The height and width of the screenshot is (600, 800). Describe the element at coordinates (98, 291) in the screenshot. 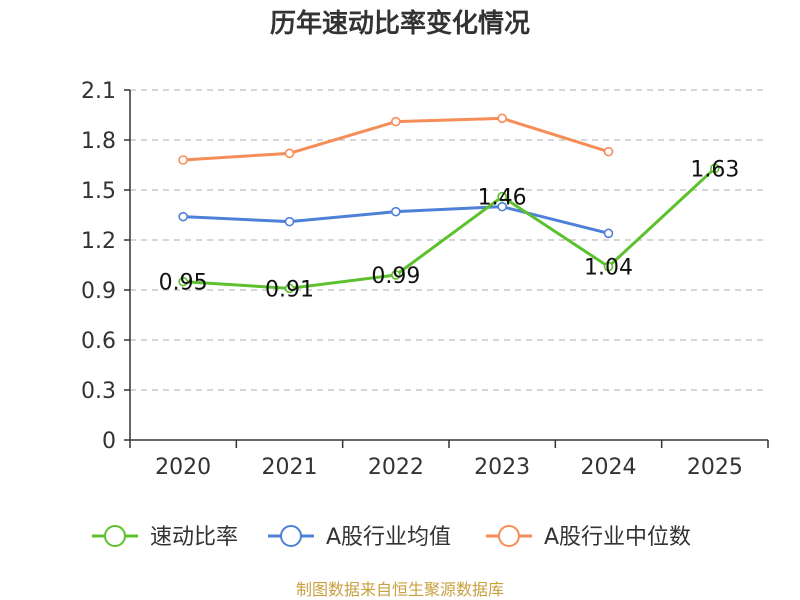

I see `y-tick-label: 0.9` at that location.